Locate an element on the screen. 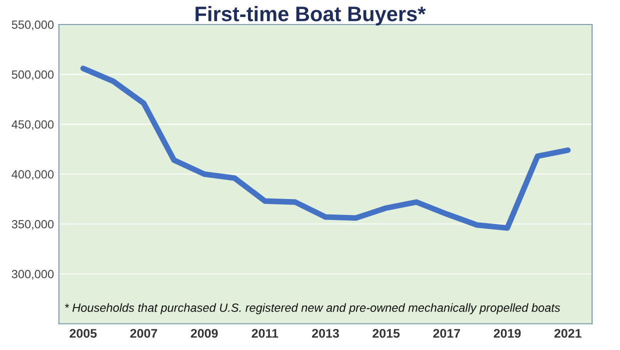 This screenshot has width=620, height=350. y-tick-label: 450,000 is located at coordinates (33, 125).